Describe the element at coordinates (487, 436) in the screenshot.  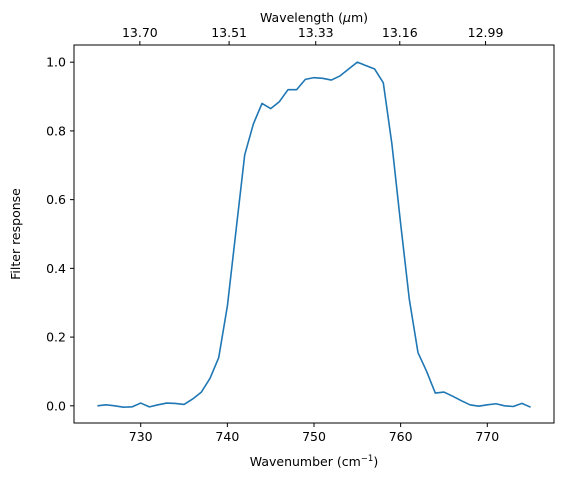
I see `x-tick-label: 770` at that location.